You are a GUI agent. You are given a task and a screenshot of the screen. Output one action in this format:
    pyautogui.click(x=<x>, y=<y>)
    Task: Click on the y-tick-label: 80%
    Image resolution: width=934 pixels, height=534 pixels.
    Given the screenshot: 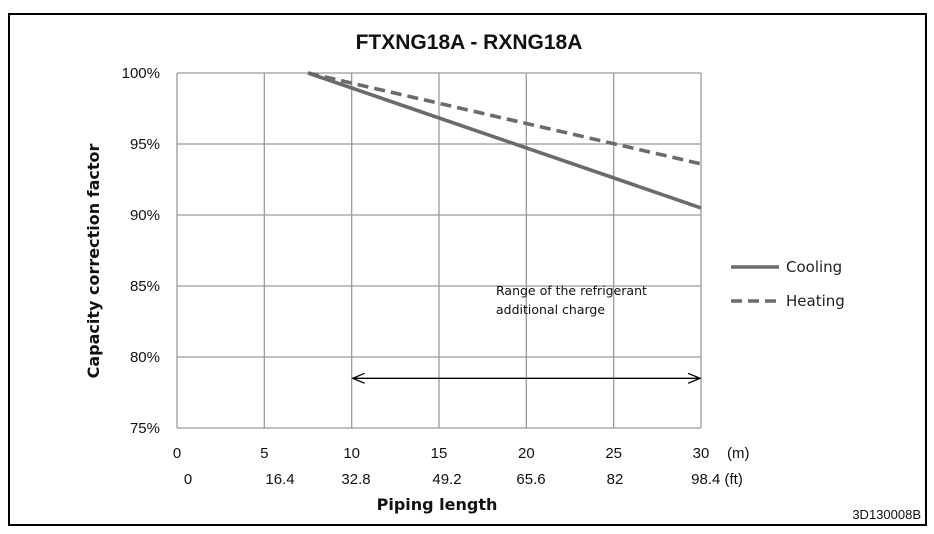 What is the action you would take?
    pyautogui.click(x=145, y=357)
    